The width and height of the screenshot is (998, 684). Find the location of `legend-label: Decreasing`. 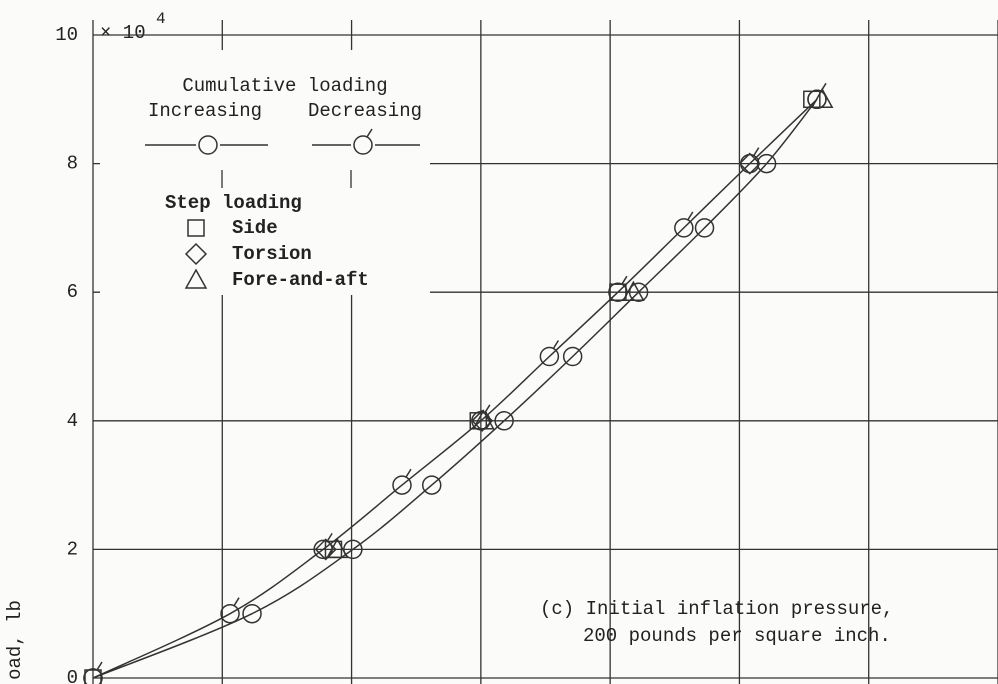

legend-label: Decreasing is located at coordinates (365, 111).